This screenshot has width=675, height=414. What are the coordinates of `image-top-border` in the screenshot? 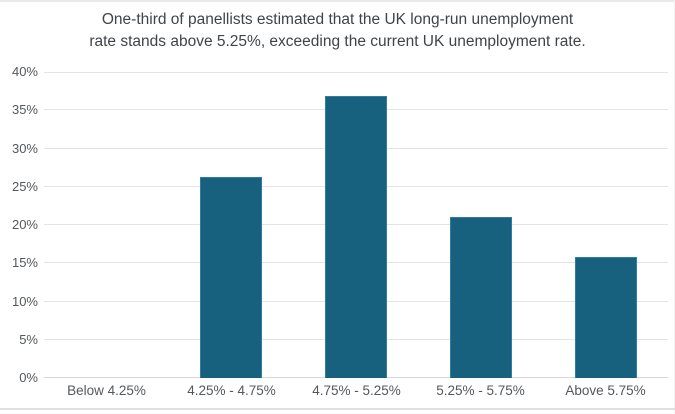 It's located at (337, 1).